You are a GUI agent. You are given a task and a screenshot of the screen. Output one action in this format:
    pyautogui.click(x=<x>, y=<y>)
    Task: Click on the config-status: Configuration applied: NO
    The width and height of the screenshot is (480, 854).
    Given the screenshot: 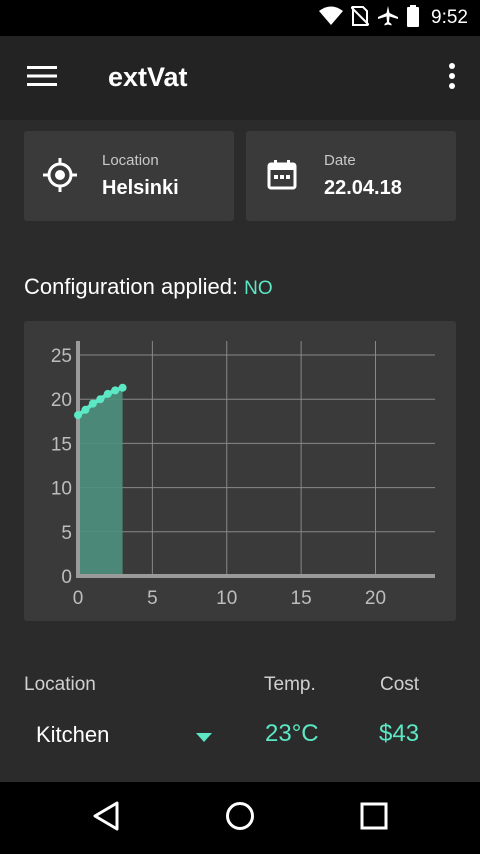 What is the action you would take?
    pyautogui.click(x=148, y=287)
    